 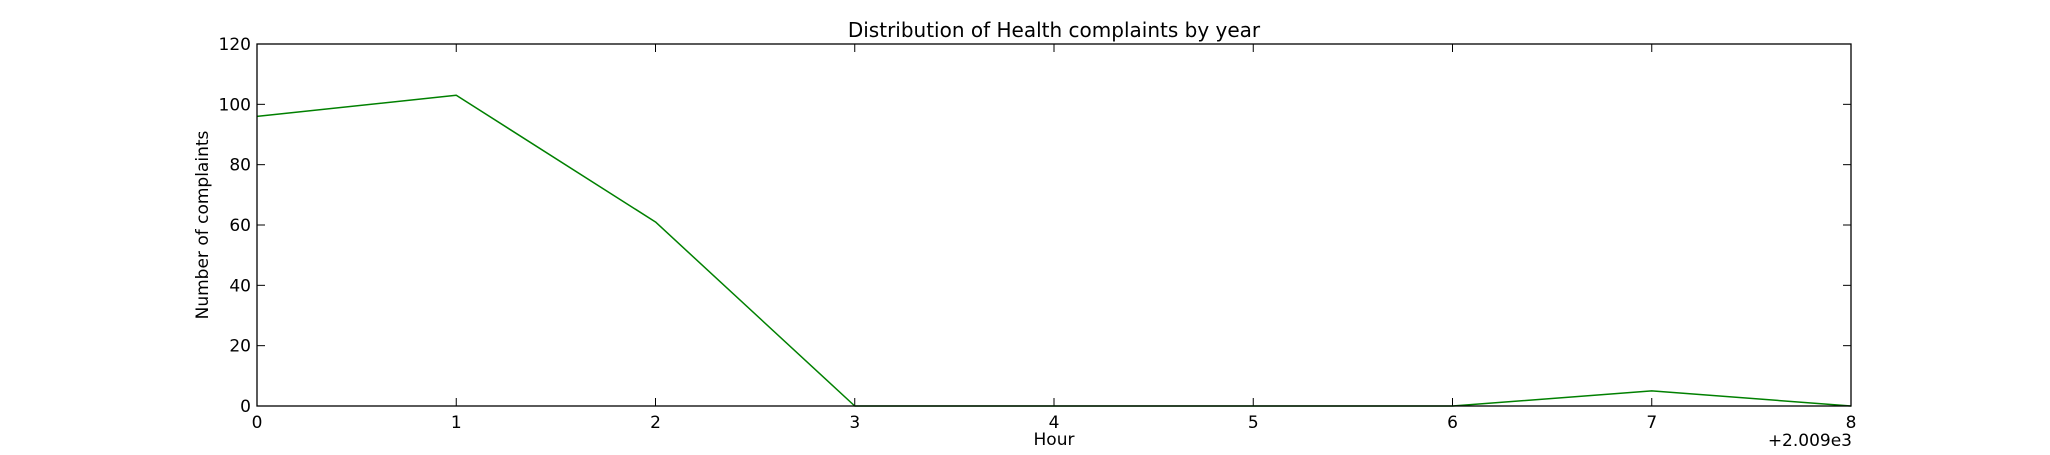 What do you see at coordinates (1054, 440) in the screenshot?
I see `x-axis-label: Hour` at bounding box center [1054, 440].